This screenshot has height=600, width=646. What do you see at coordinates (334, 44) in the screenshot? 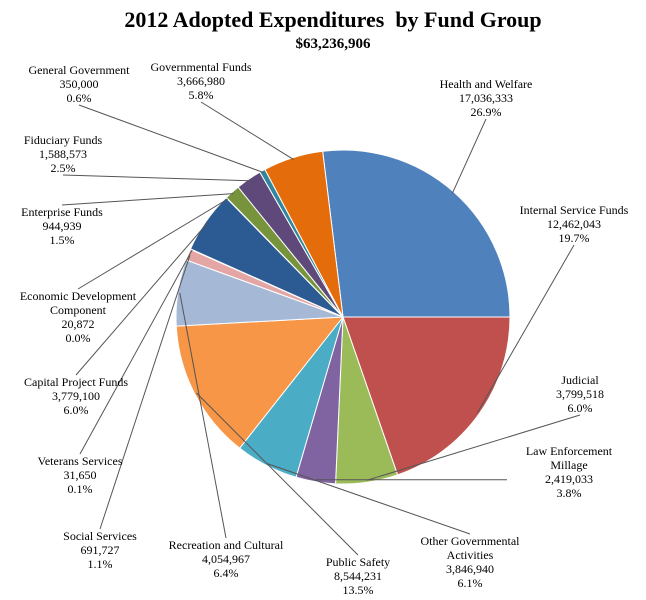
I see `chart-subtitle: $63,236,906` at bounding box center [334, 44].